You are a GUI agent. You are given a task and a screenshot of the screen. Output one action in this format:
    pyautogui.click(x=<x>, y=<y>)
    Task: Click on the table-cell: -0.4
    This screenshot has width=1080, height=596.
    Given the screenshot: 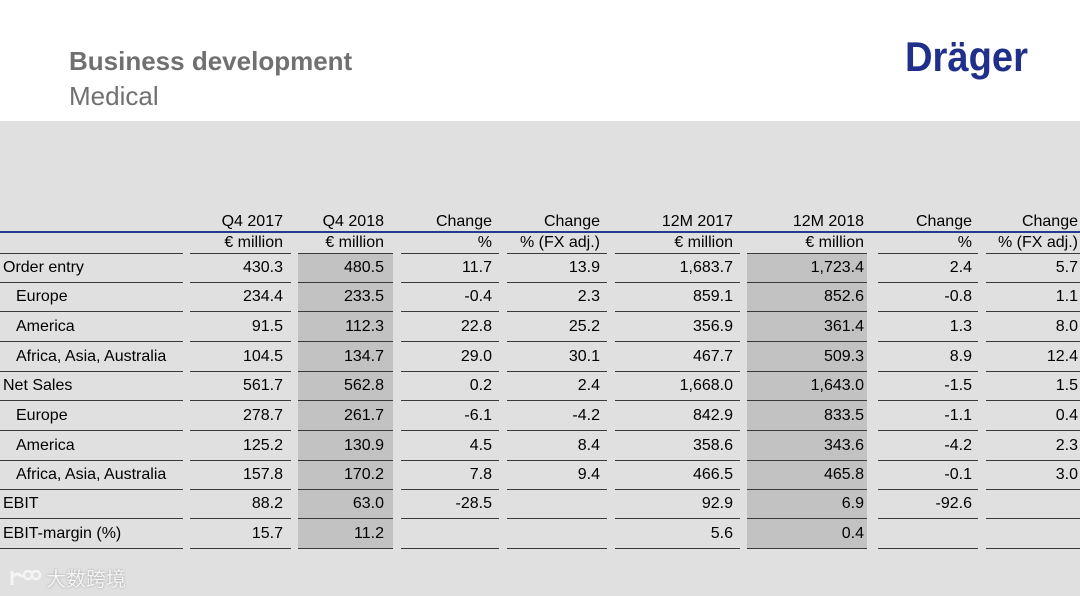 What is the action you would take?
    pyautogui.click(x=478, y=296)
    